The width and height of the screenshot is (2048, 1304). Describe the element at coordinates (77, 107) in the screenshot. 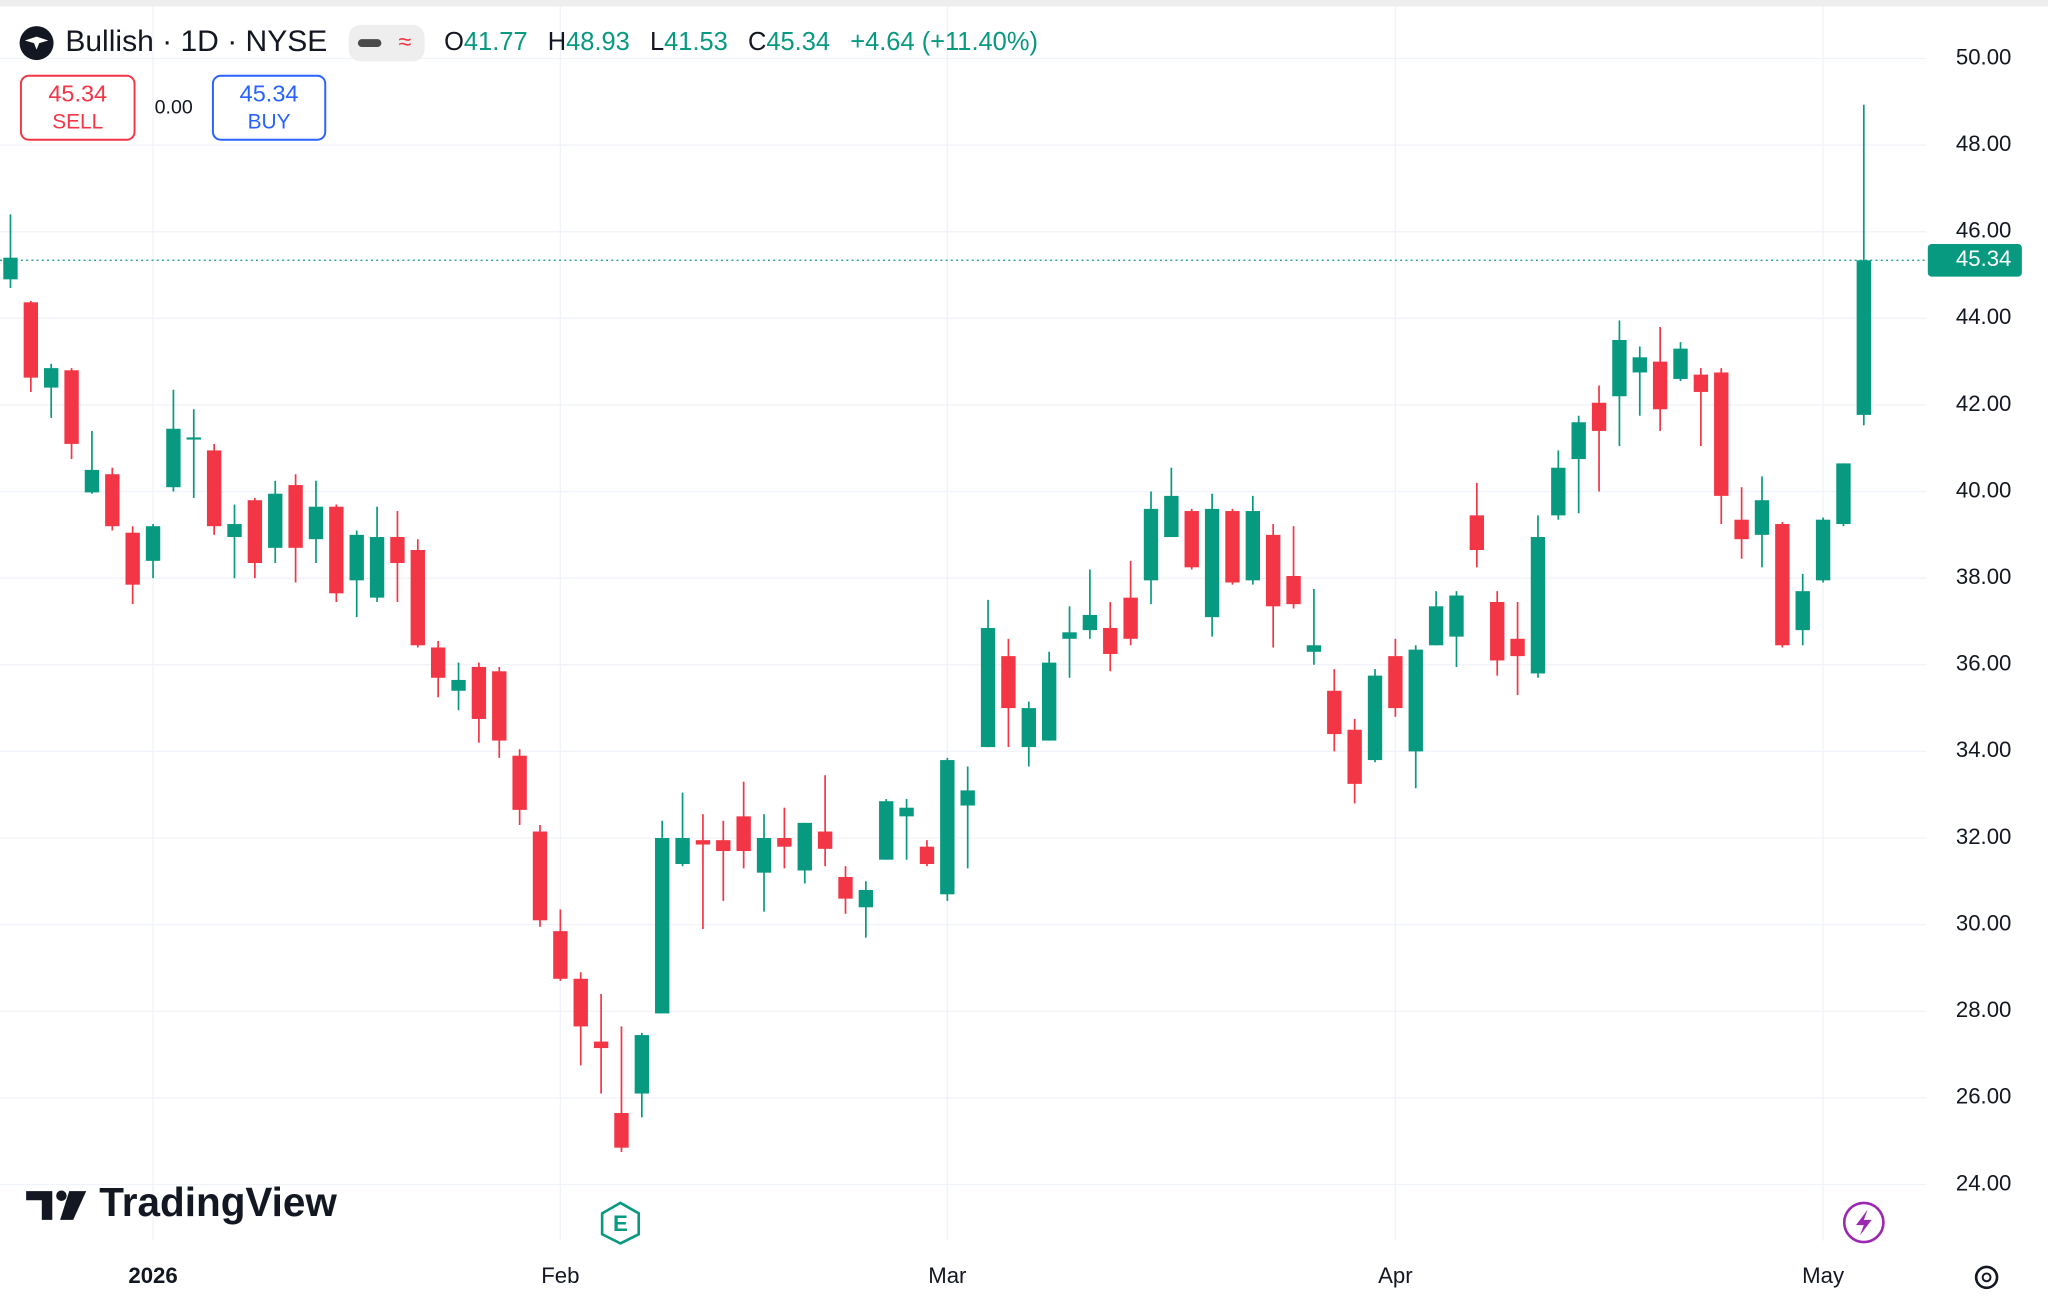

I see `sell-button` at that location.